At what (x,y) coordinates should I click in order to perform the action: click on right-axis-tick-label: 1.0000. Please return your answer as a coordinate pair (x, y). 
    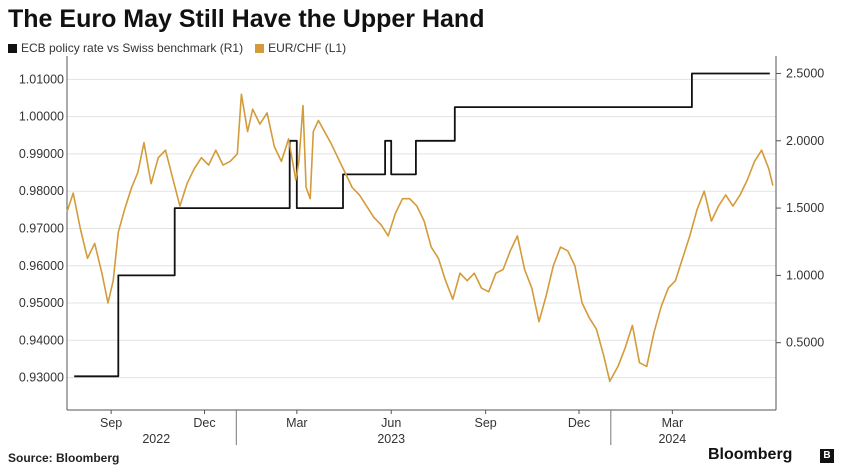
    Looking at the image, I should click on (805, 275).